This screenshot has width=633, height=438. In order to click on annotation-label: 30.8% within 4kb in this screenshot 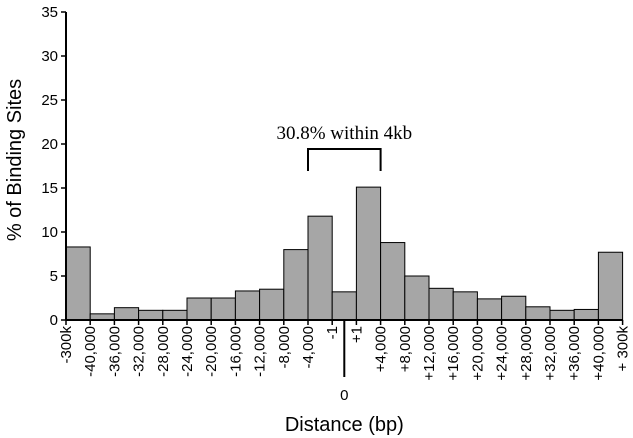, I will do `click(344, 133)`.